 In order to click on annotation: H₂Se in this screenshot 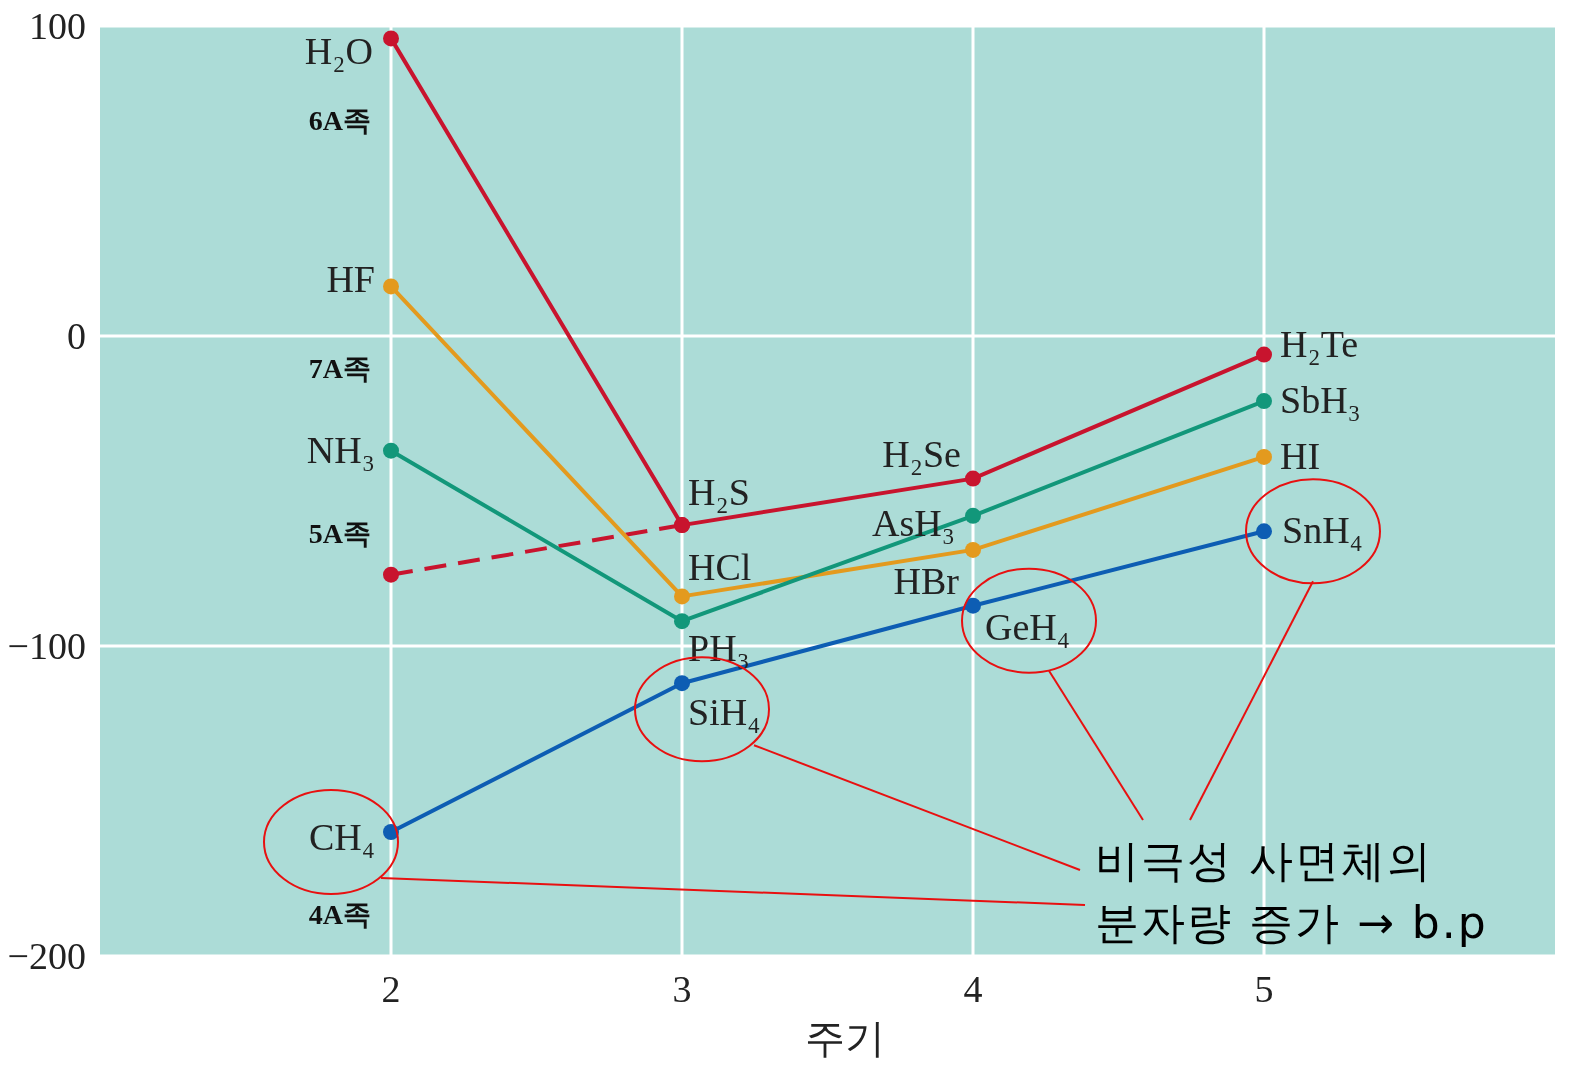, I will do `click(921, 453)`.